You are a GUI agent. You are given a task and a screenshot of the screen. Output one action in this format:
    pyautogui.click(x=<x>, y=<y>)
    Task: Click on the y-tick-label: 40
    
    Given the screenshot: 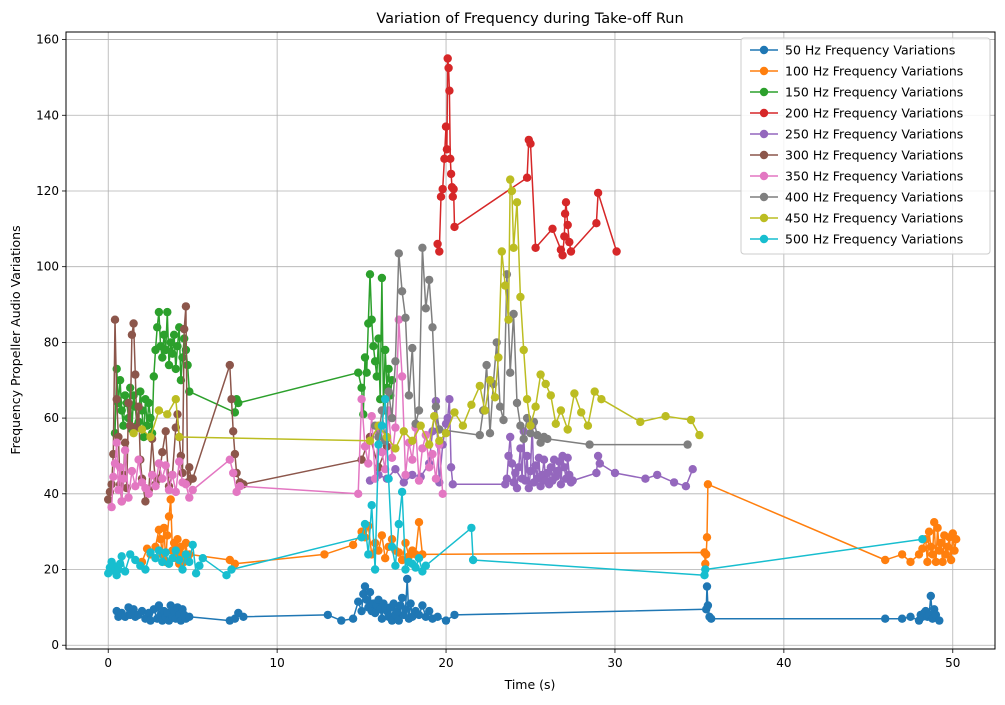 What is the action you would take?
    pyautogui.click(x=51, y=494)
    